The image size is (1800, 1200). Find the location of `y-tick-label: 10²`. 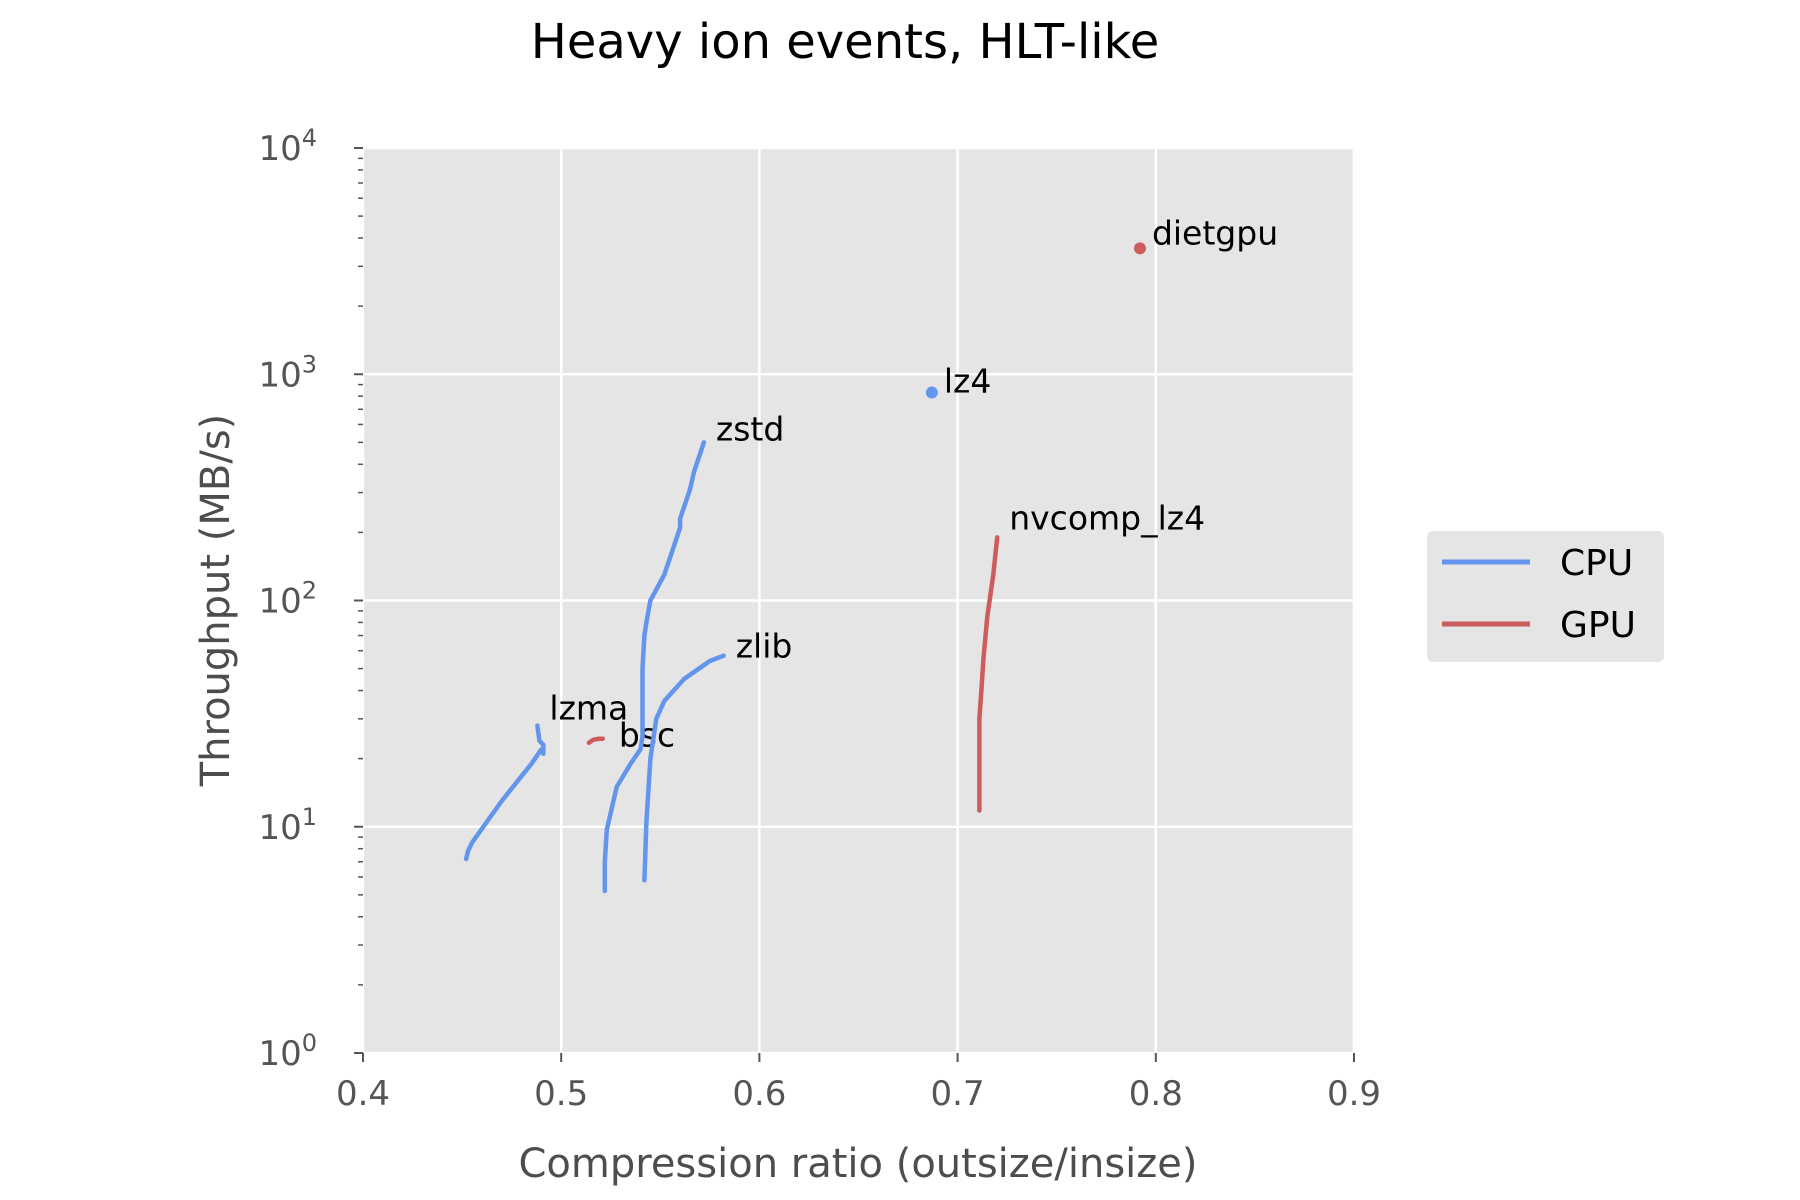

y-tick-label: 10² is located at coordinates (287, 599).